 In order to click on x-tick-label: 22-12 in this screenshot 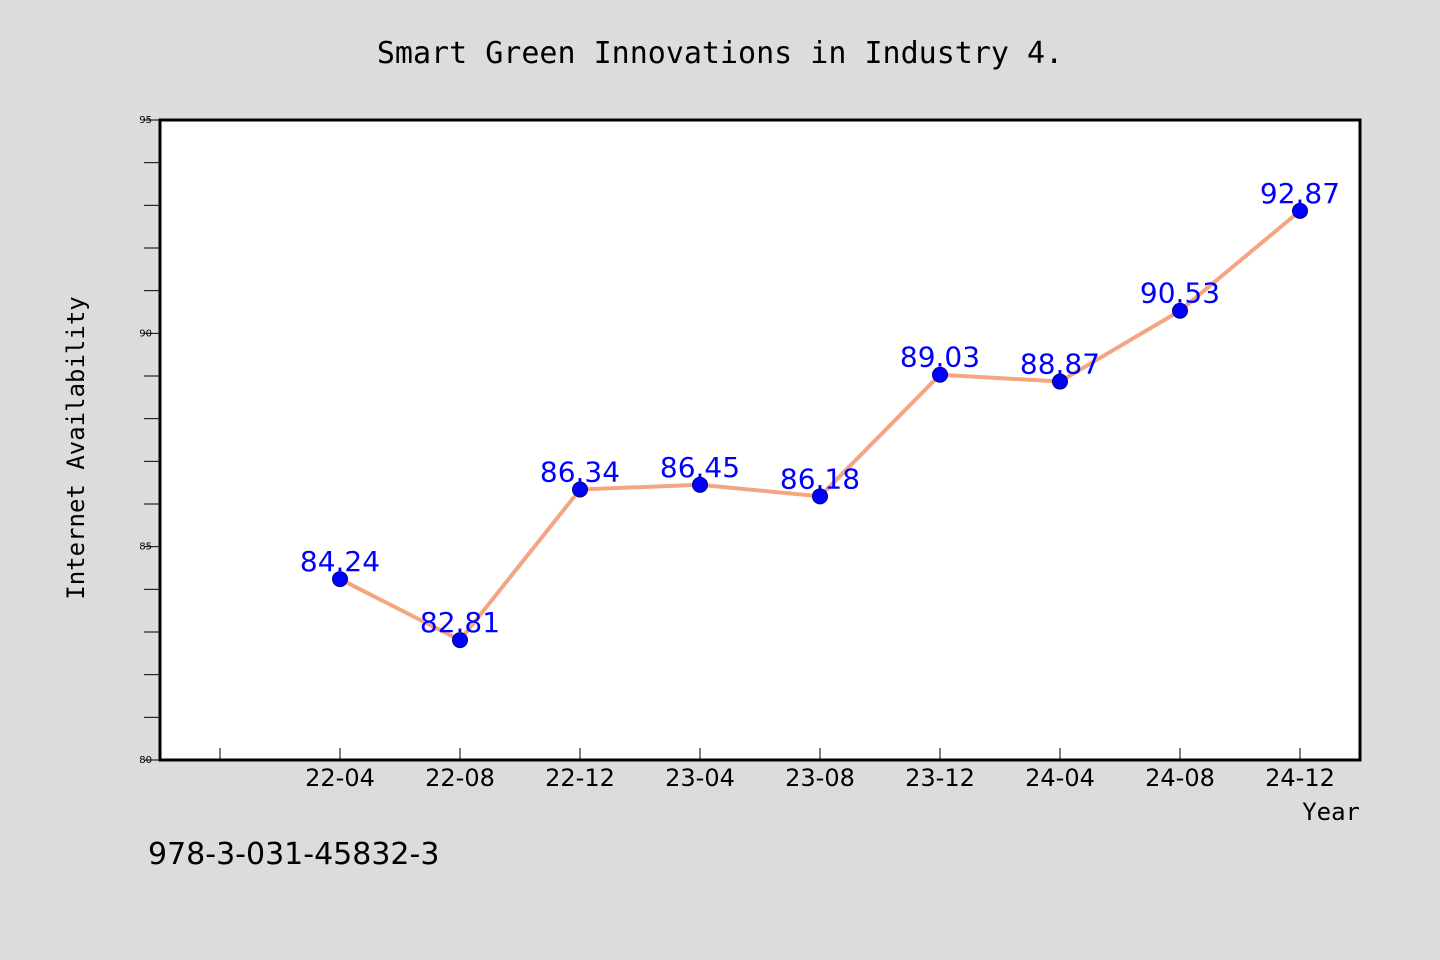, I will do `click(580, 778)`.